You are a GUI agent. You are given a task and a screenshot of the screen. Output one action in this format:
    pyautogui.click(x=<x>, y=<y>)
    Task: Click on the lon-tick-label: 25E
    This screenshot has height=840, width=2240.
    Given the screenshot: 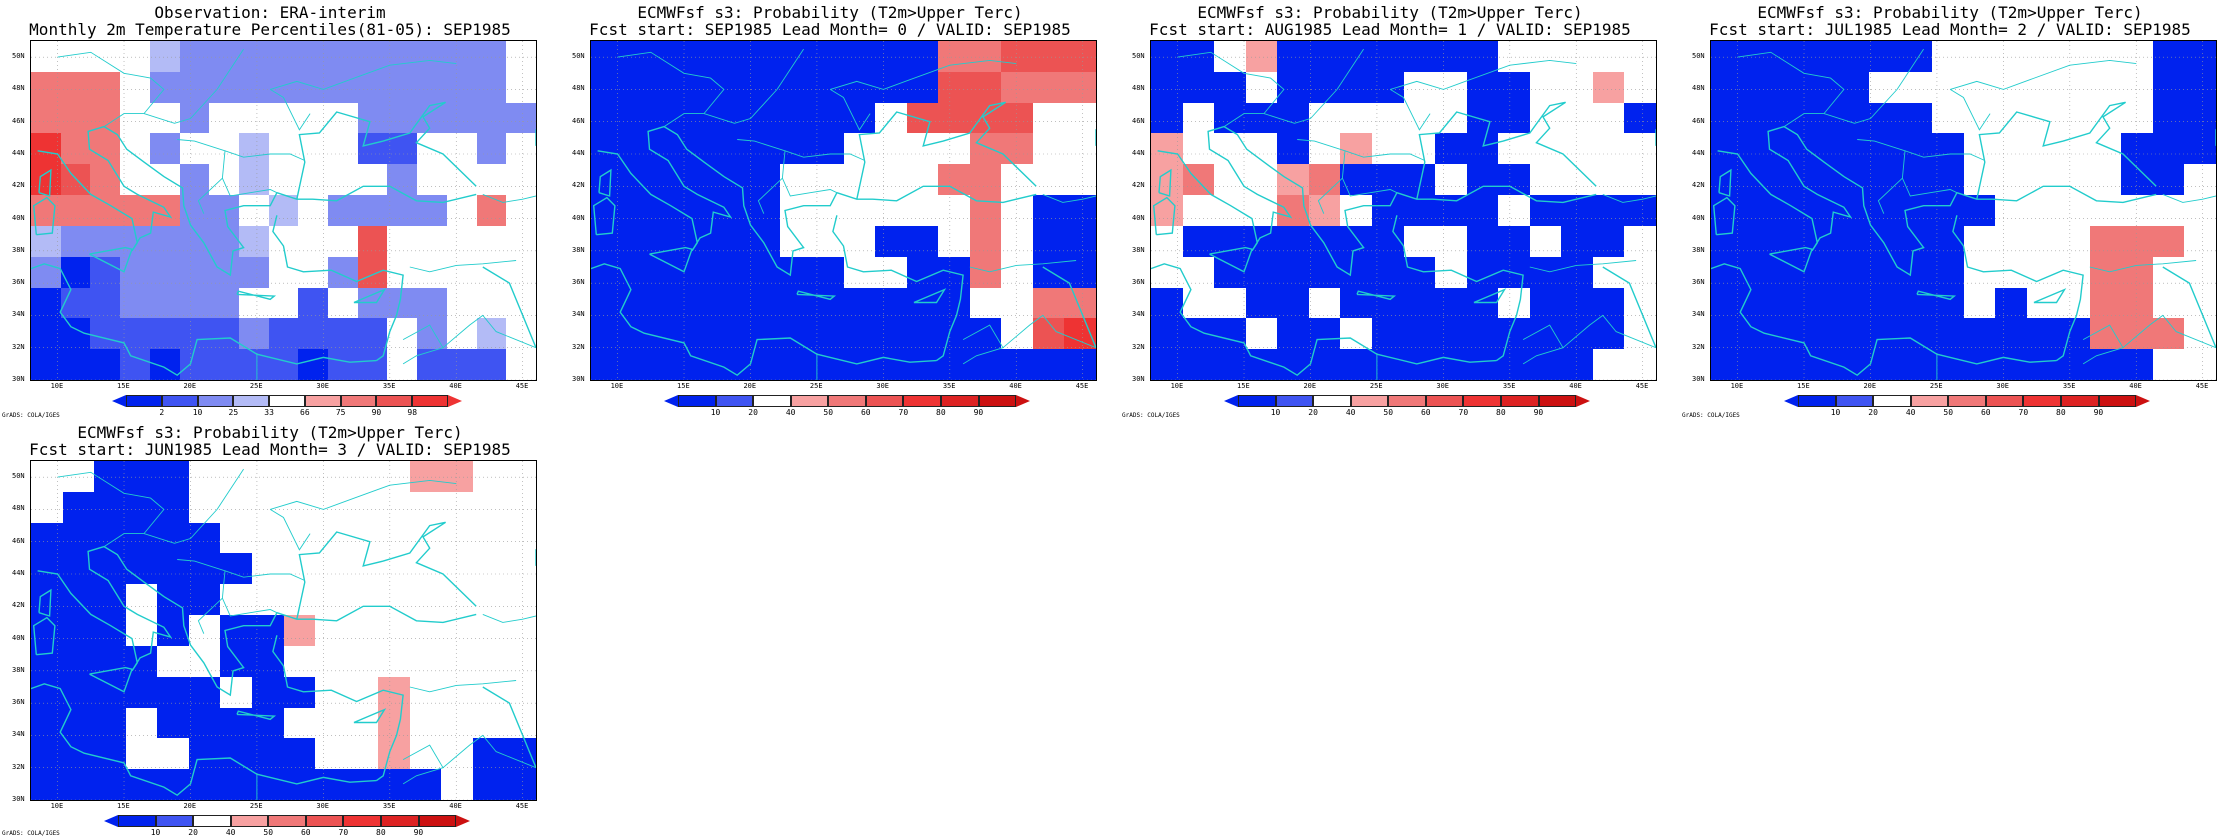 What is the action you would take?
    pyautogui.click(x=1936, y=386)
    